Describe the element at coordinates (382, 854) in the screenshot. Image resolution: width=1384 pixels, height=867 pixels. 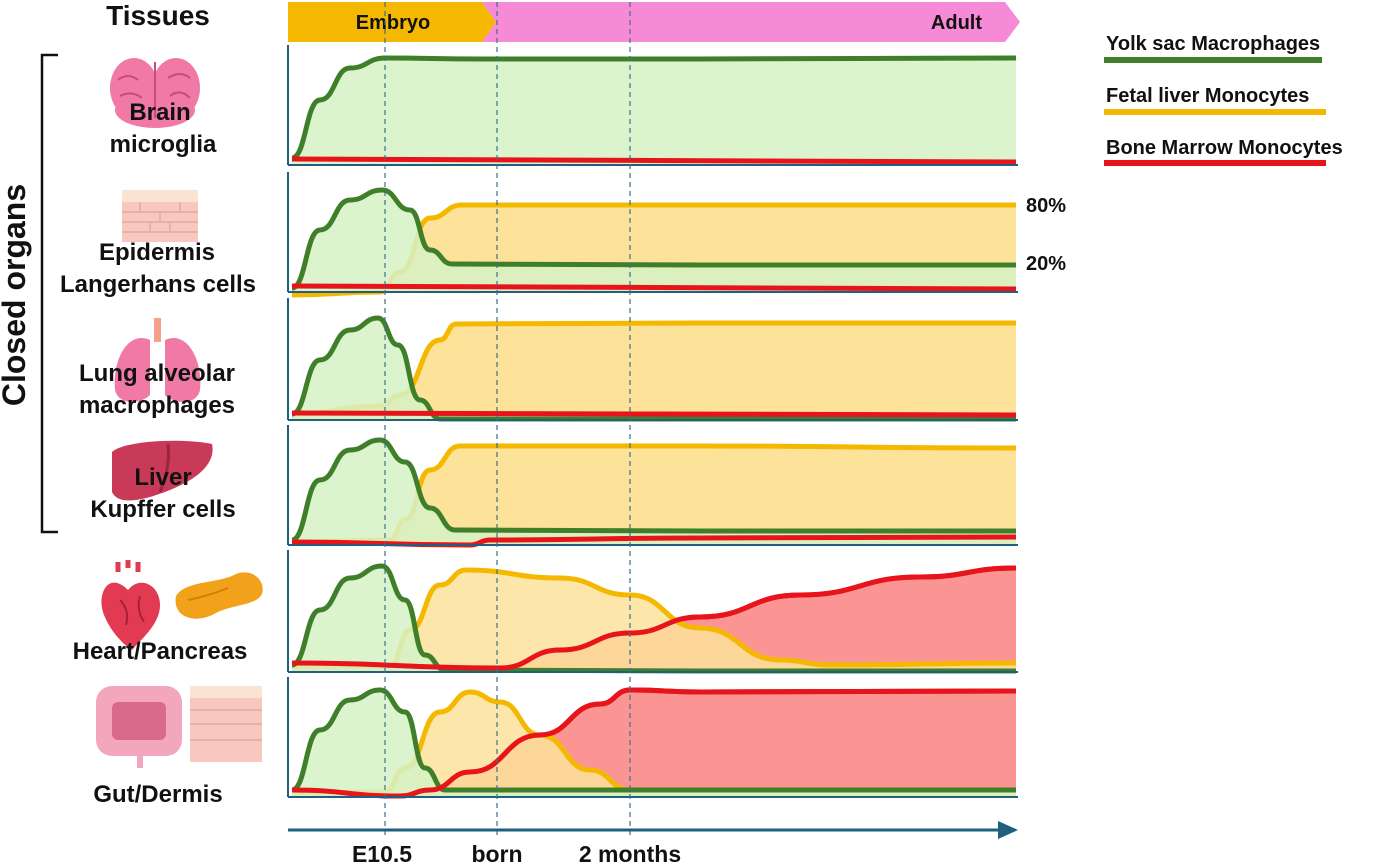
I see `tick-e10-5: E10.5` at that location.